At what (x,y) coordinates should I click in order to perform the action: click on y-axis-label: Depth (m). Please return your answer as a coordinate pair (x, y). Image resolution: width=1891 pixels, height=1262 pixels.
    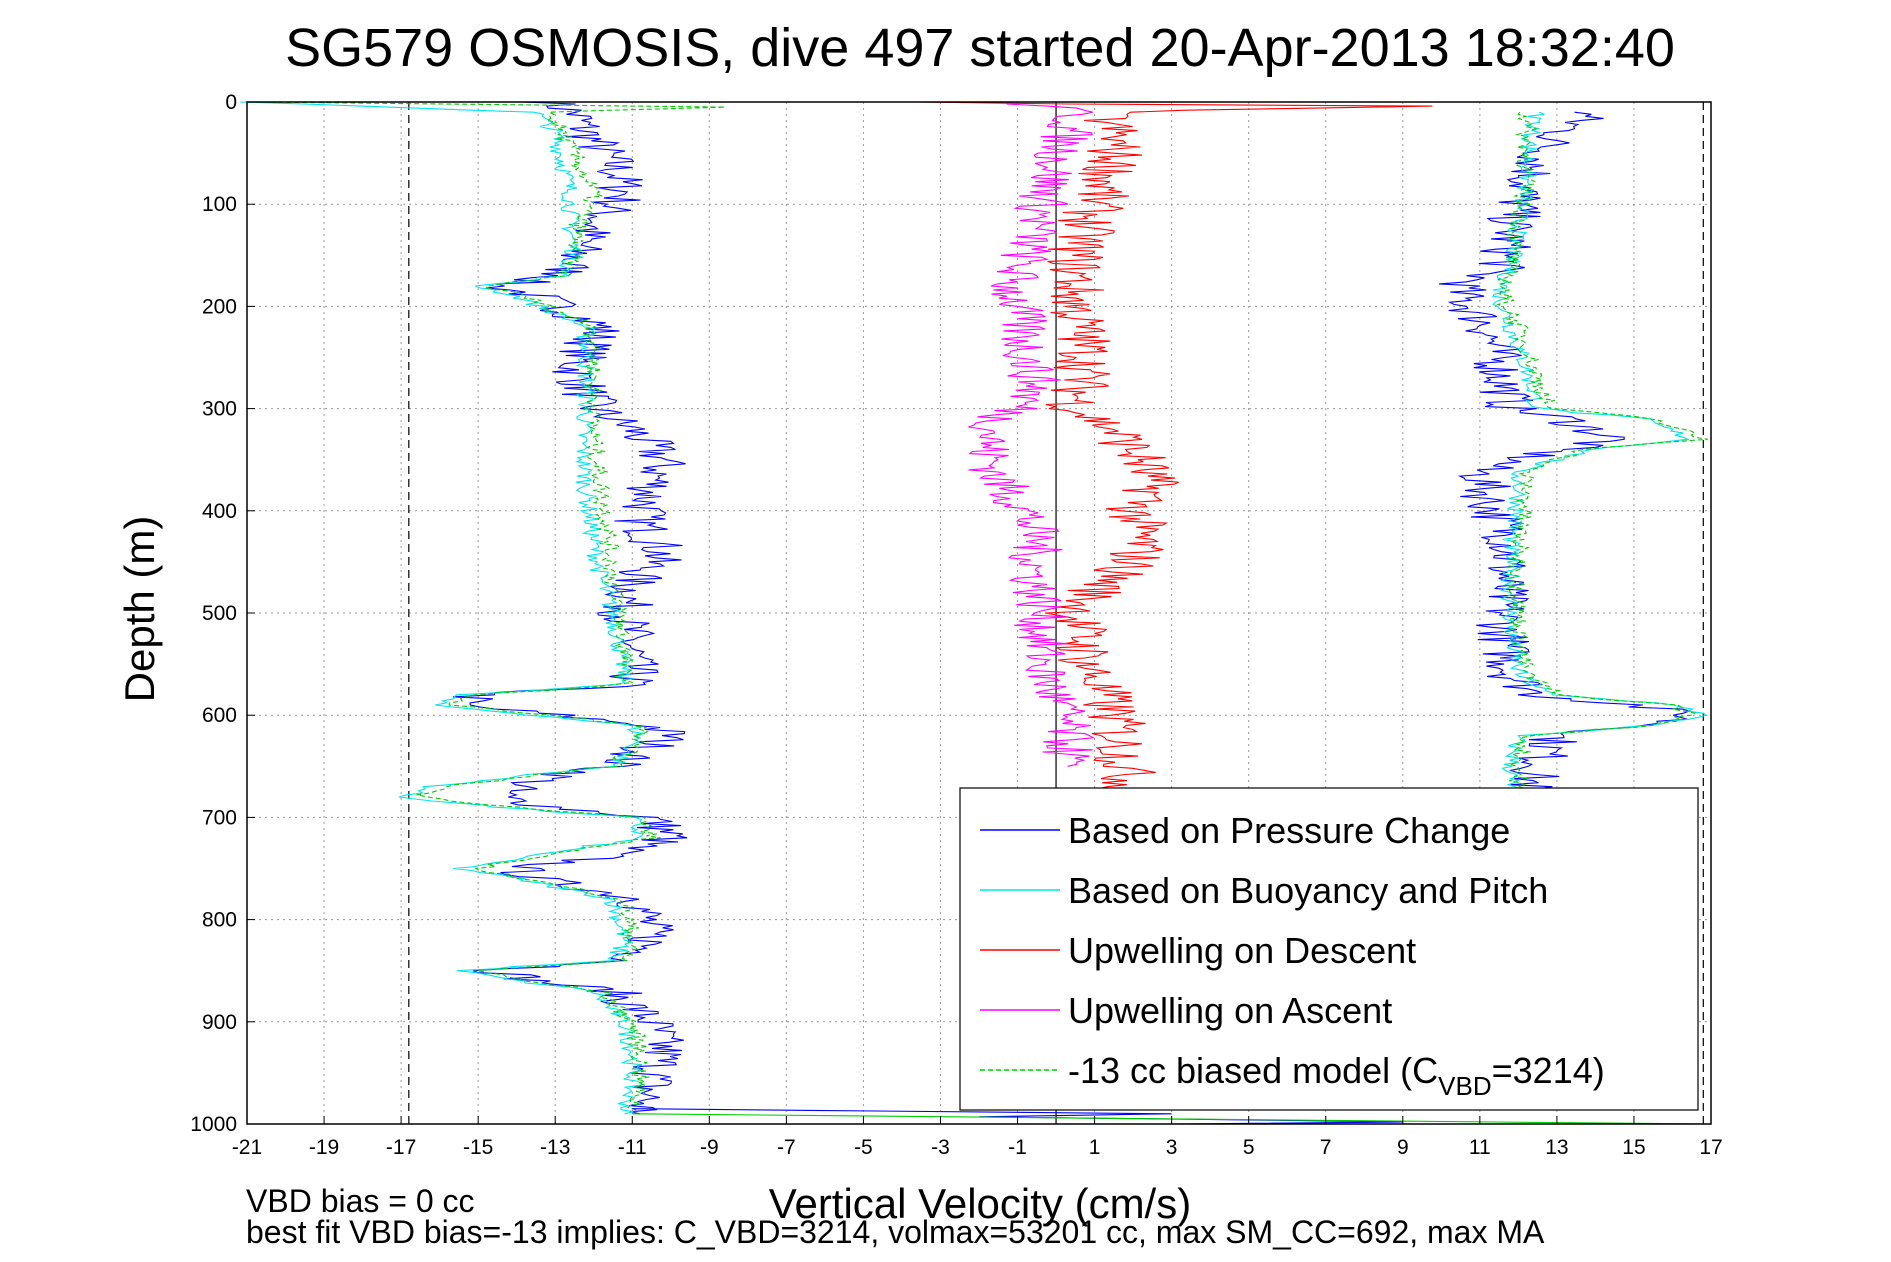
    Looking at the image, I should click on (139, 609).